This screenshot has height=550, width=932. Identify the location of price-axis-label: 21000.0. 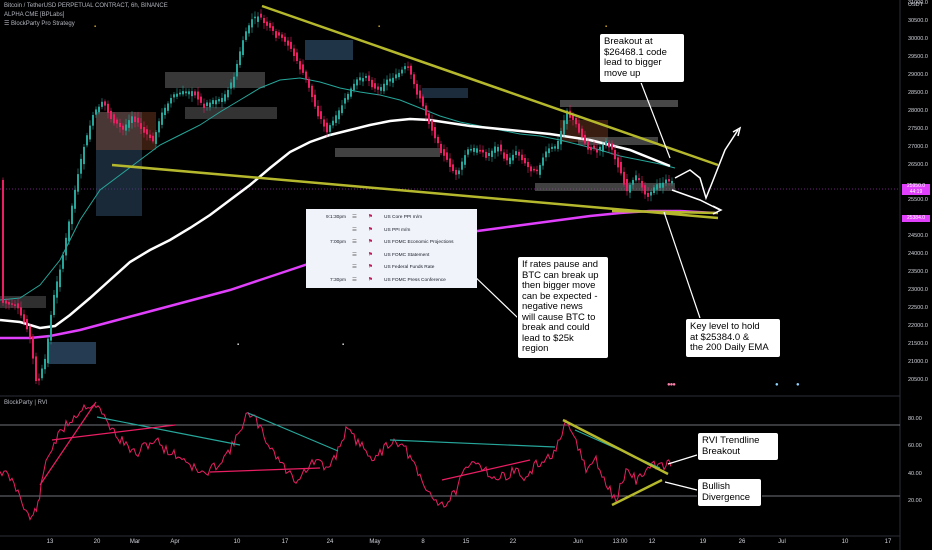
(918, 362).